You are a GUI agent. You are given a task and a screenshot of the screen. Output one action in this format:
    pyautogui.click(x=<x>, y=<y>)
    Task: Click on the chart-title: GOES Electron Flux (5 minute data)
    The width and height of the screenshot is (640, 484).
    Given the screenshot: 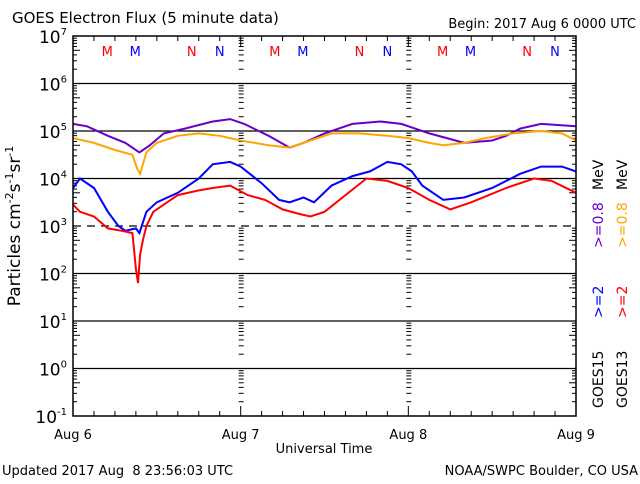 What is the action you would take?
    pyautogui.click(x=145, y=18)
    